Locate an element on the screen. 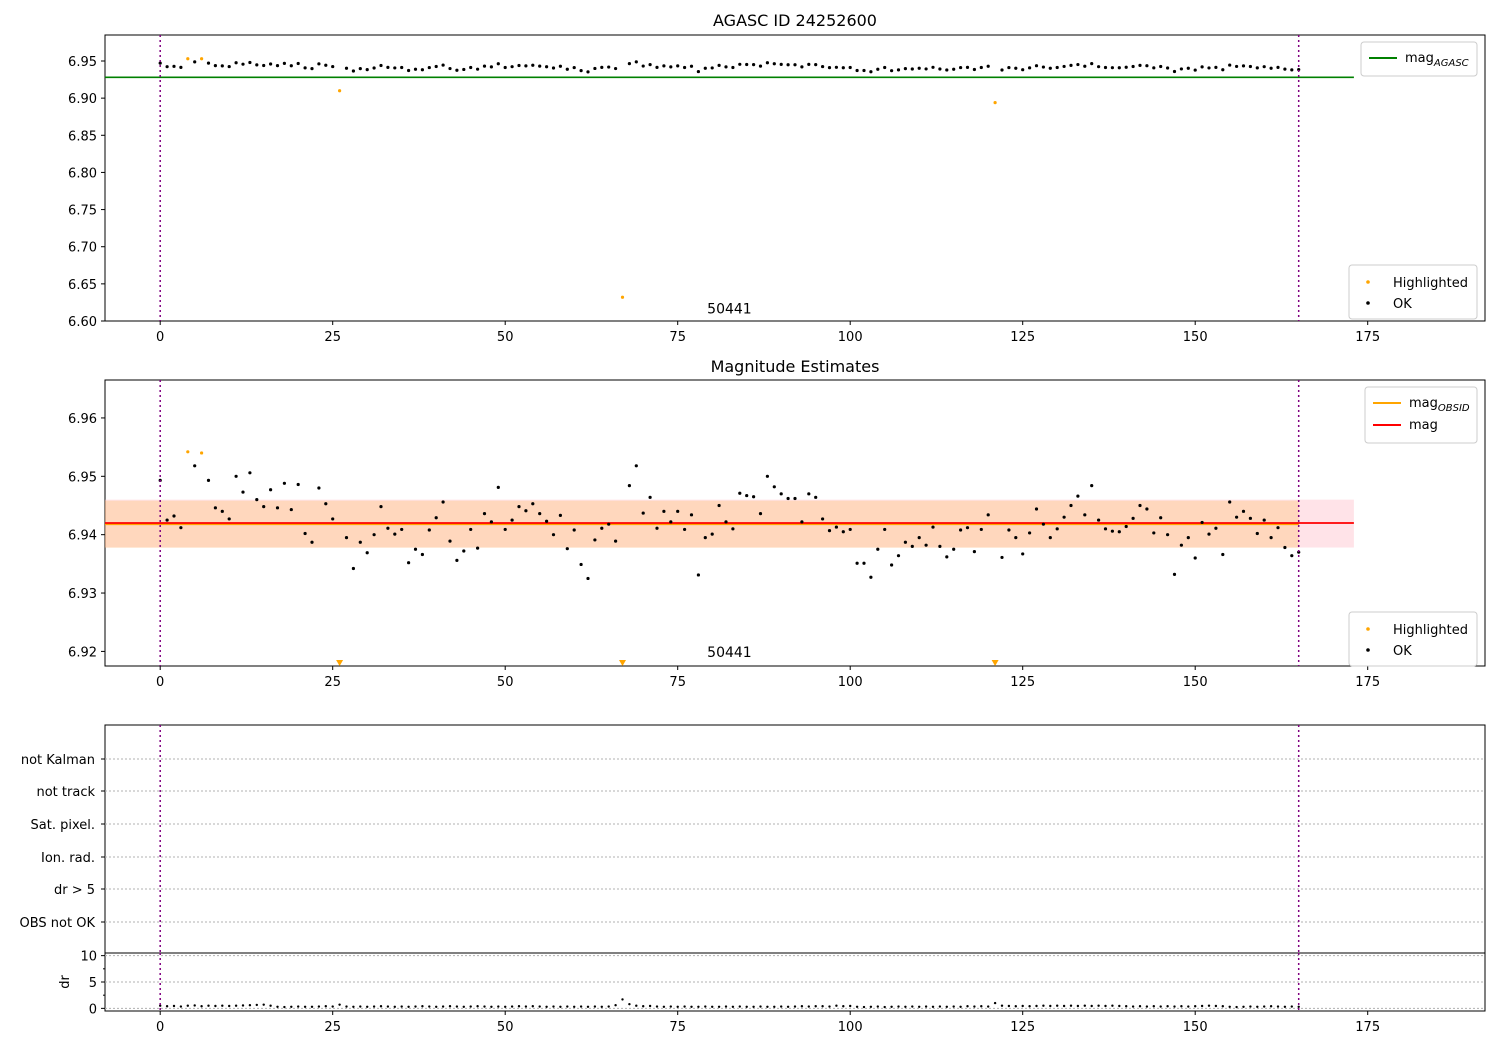 The width and height of the screenshot is (1500, 1050). y-tick-label: 6.60 is located at coordinates (82, 322).